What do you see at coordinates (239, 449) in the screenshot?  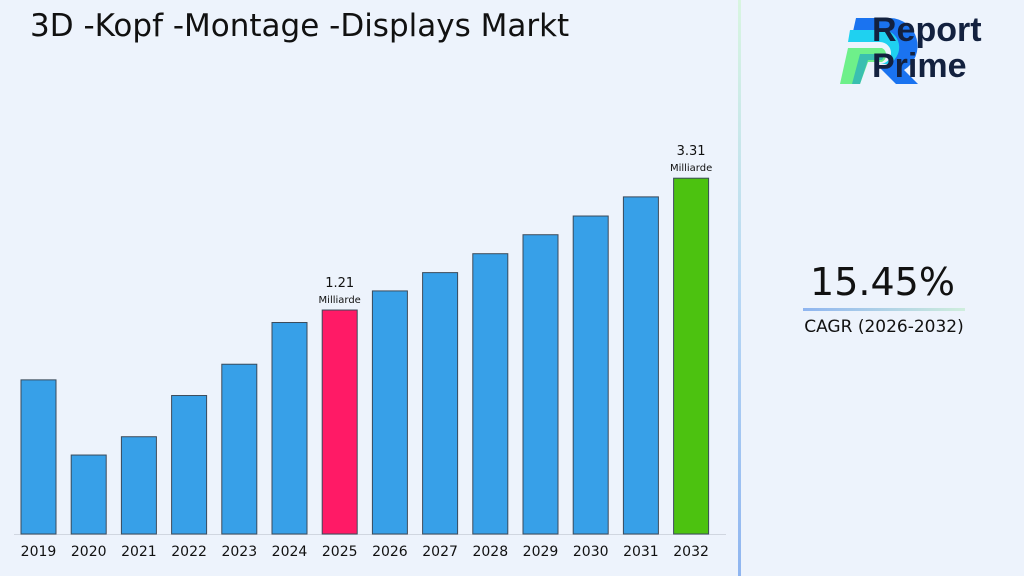 I see `bar-2023` at bounding box center [239, 449].